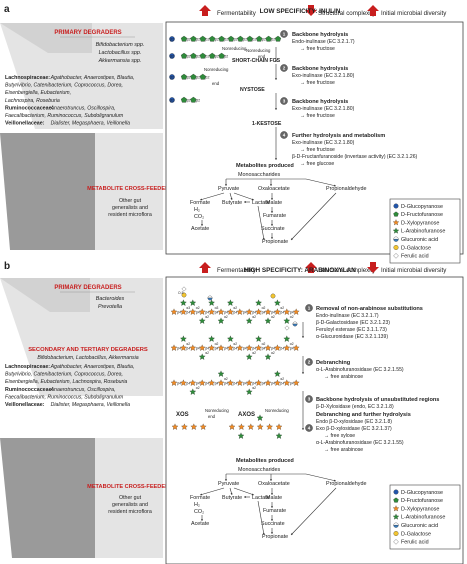 The width and height of the screenshot is (467, 564). What do you see at coordinates (415, 257) in the screenshot?
I see `legend-label: Ferulic acid` at bounding box center [415, 257].